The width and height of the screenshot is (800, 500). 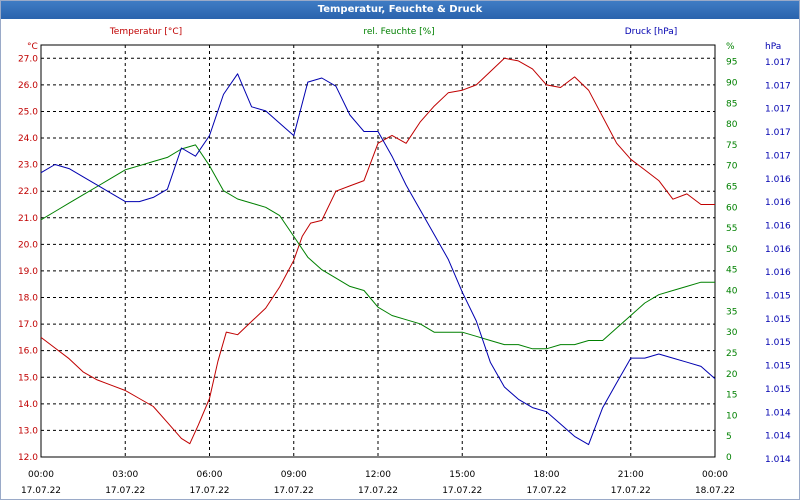 What do you see at coordinates (731, 104) in the screenshot?
I see `y-tick-humidity: 85` at bounding box center [731, 104].